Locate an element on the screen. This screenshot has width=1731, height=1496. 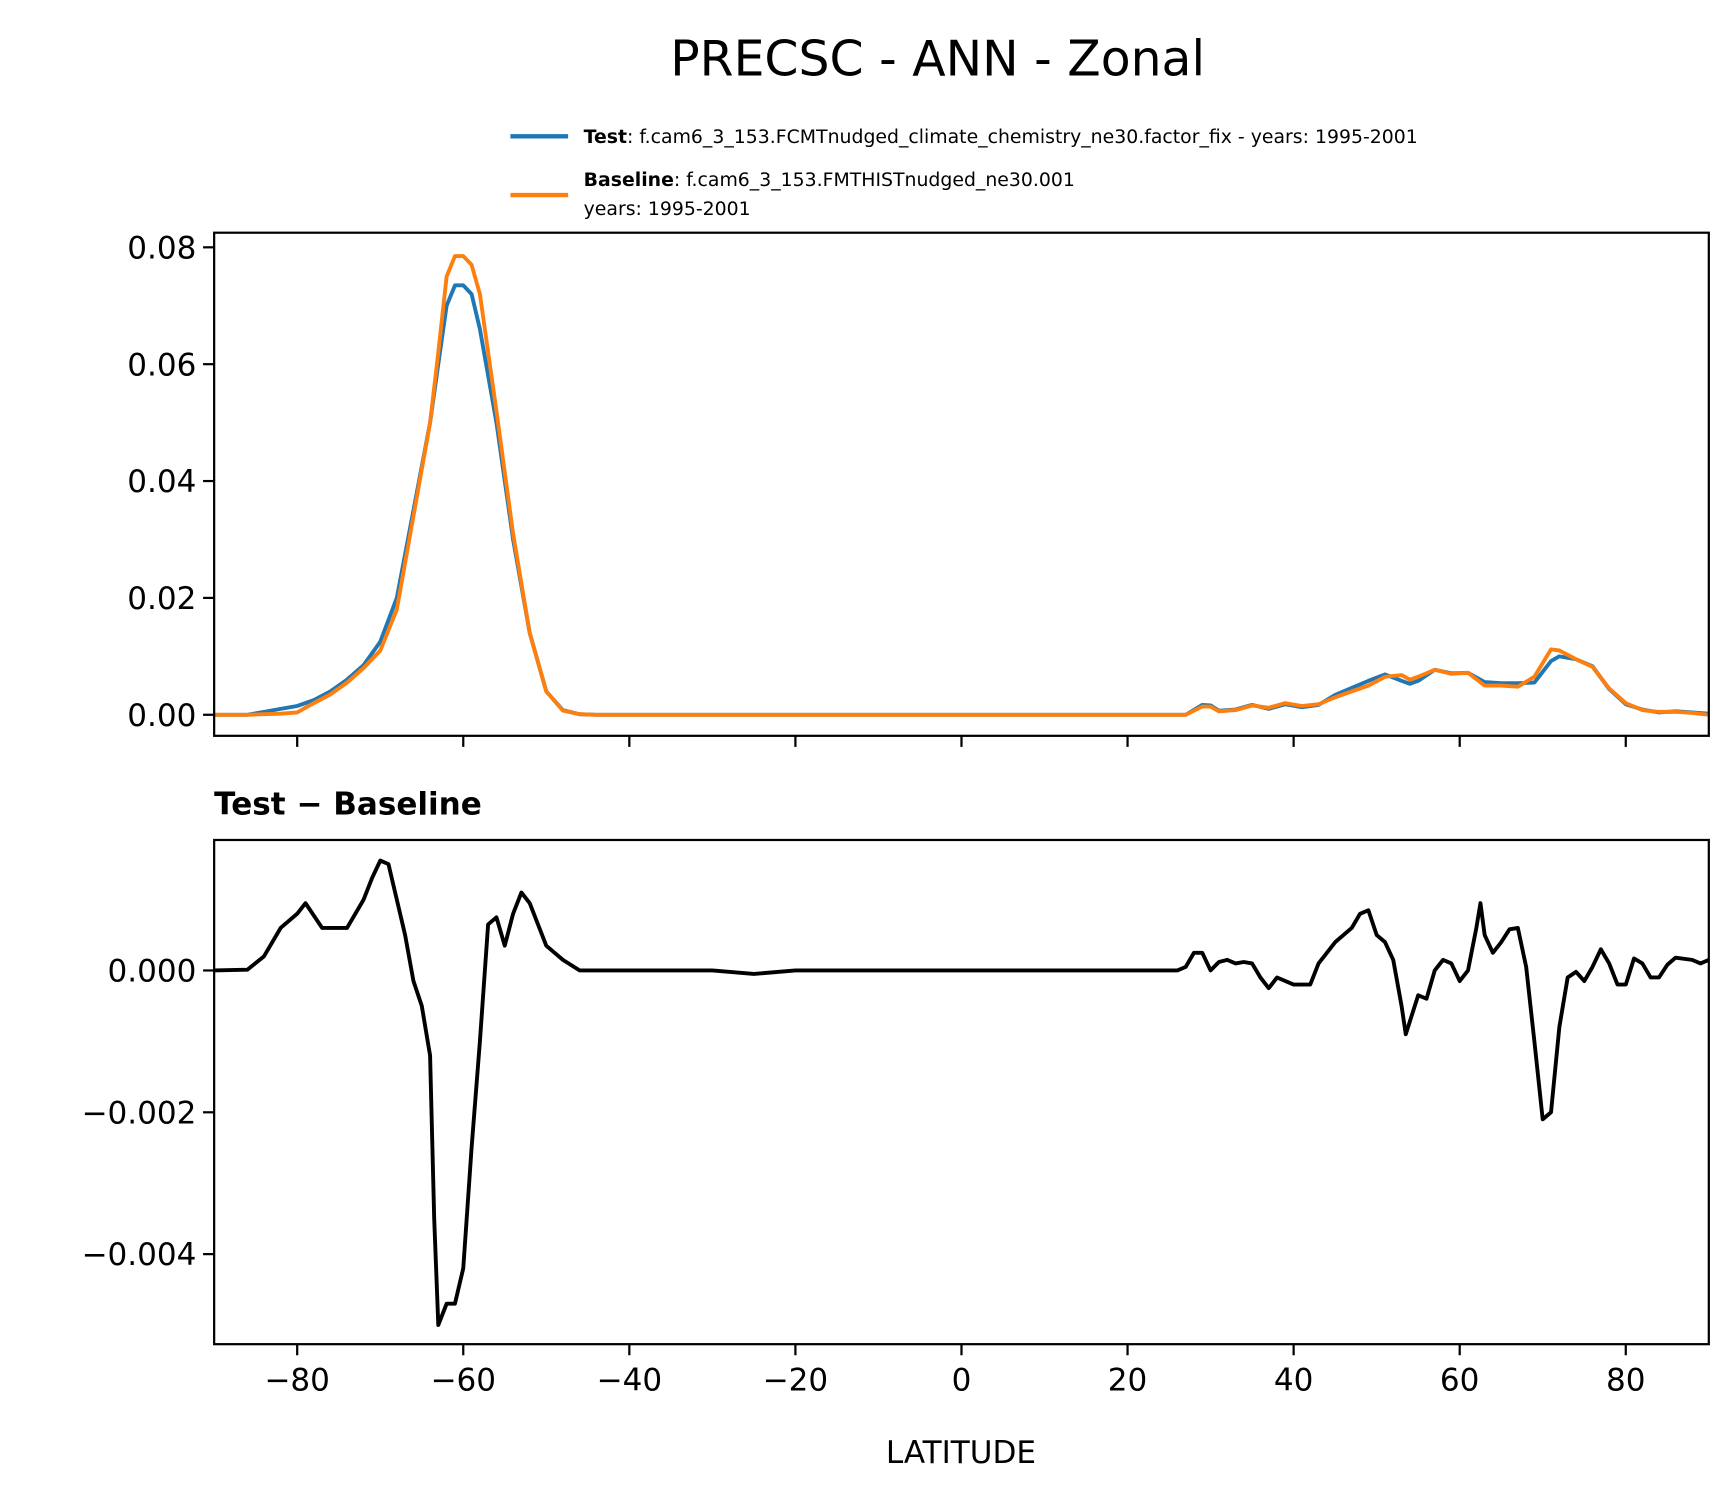
x-tick-label: −40 is located at coordinates (630, 1381).